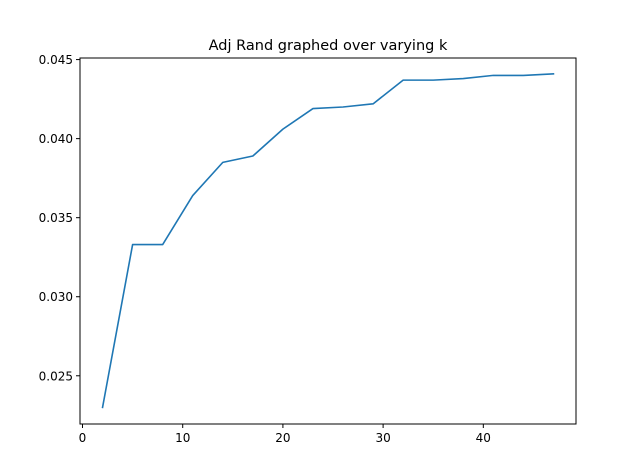  Describe the element at coordinates (56, 297) in the screenshot. I see `y-tick-label: 0.030` at that location.